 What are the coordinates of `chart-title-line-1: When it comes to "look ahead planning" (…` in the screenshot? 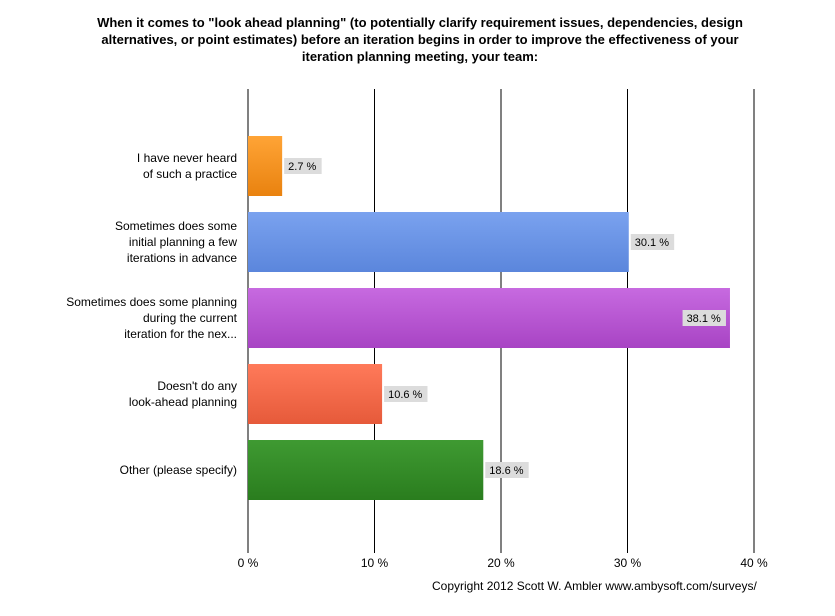 It's located at (420, 22).